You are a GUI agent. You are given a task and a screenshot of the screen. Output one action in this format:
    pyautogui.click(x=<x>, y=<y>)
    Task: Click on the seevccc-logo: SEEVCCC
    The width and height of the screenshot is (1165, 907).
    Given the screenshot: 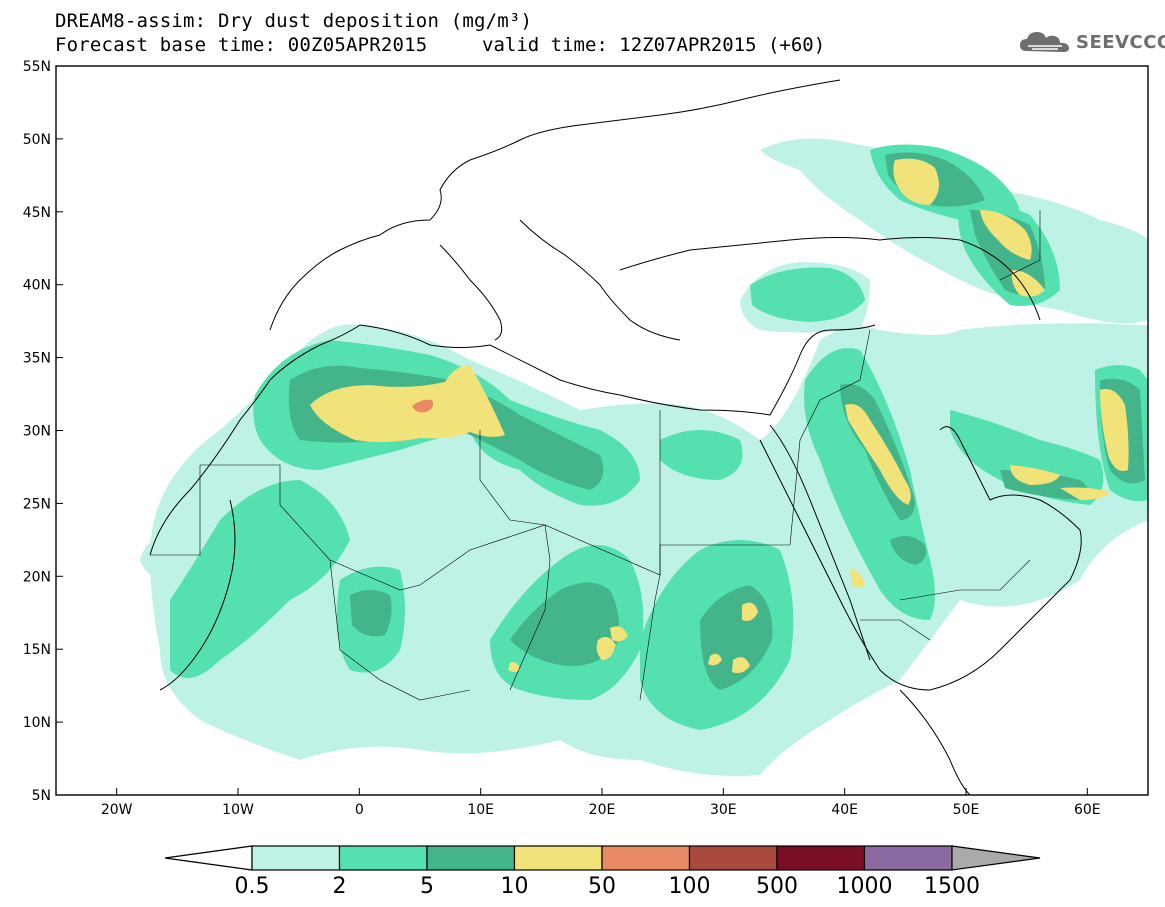 What is the action you would take?
    pyautogui.click(x=1091, y=42)
    